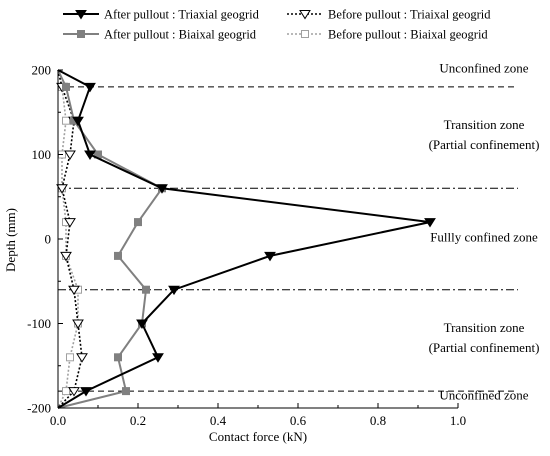  I want to click on x-tick-label-0: 0.0, so click(58, 420).